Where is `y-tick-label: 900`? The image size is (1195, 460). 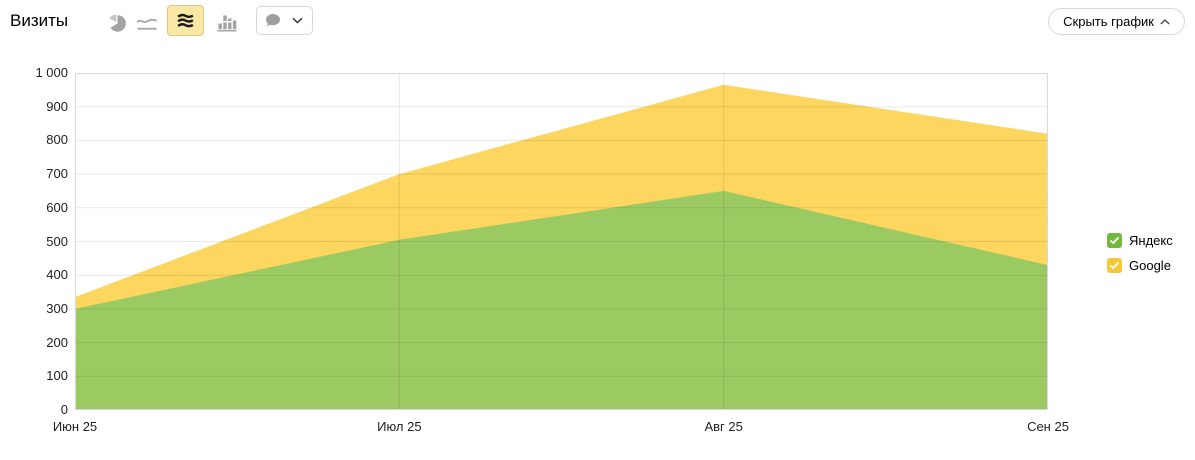 y-tick-label: 900 is located at coordinates (57, 106).